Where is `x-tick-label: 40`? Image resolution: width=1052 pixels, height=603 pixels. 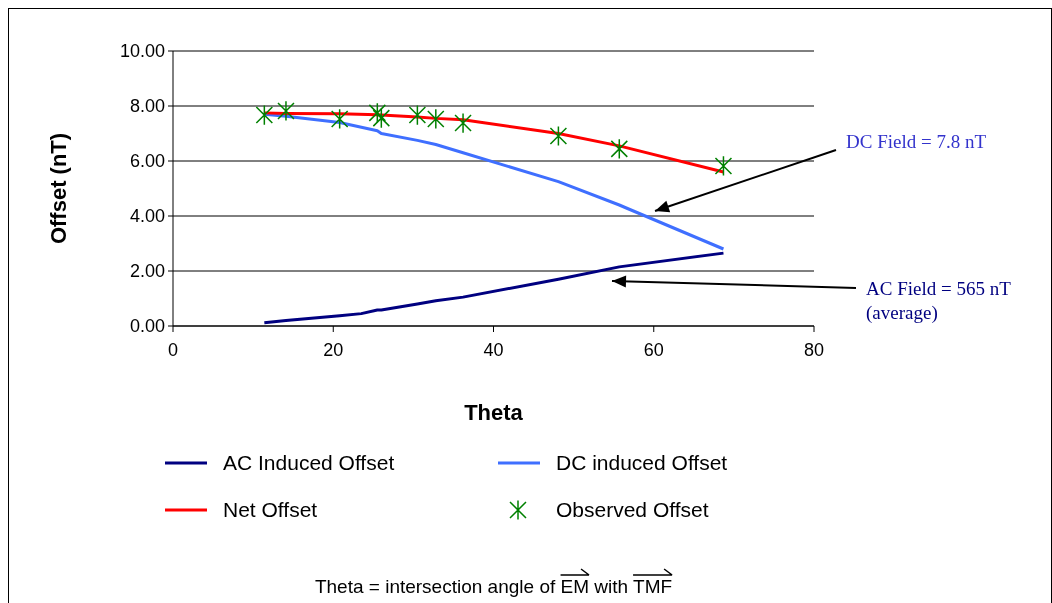 x-tick-label: 40 is located at coordinates (493, 350).